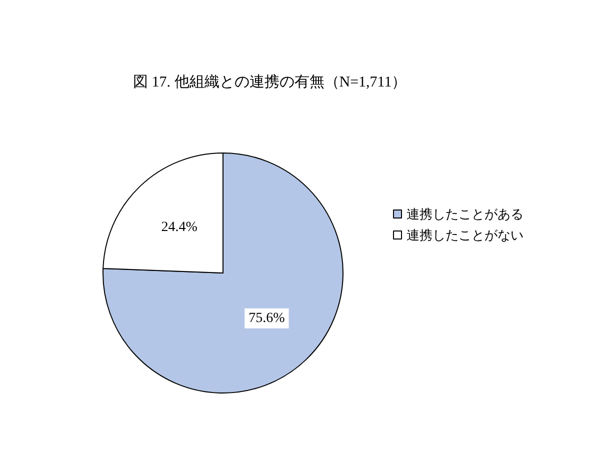 The width and height of the screenshot is (603, 449). I want to click on legend-label: 連携したことがある, so click(465, 214).